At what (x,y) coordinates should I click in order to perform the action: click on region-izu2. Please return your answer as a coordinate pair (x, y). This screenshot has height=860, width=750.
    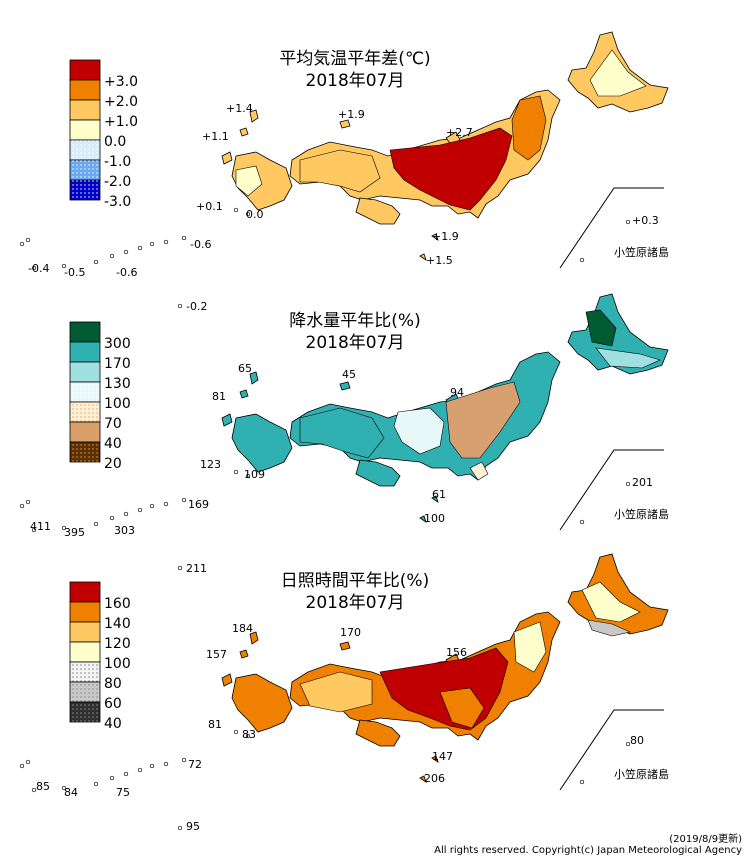
    Looking at the image, I should click on (423, 519).